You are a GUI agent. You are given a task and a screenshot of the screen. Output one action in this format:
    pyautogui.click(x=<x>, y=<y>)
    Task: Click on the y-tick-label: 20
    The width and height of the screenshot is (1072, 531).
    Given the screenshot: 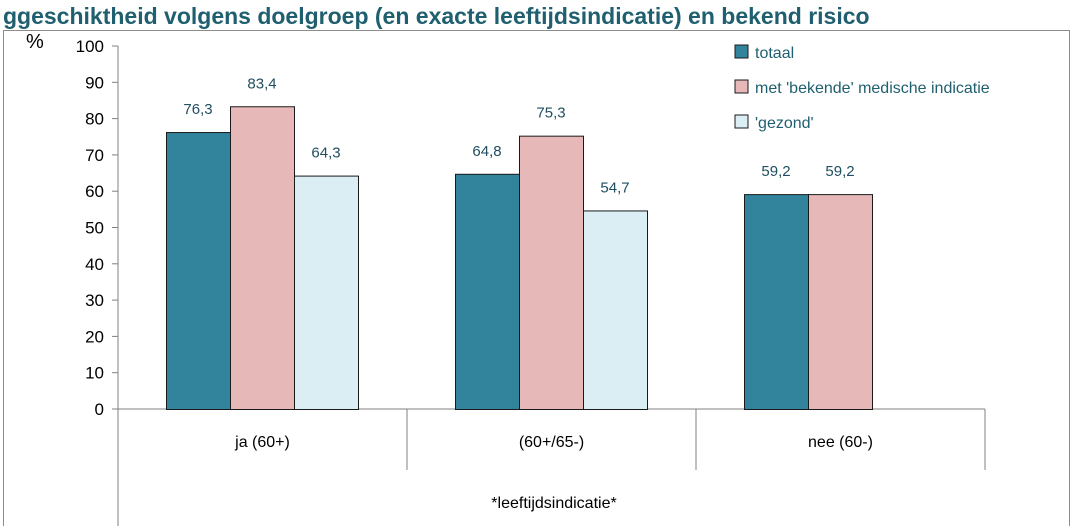 What is the action you would take?
    pyautogui.click(x=94, y=336)
    